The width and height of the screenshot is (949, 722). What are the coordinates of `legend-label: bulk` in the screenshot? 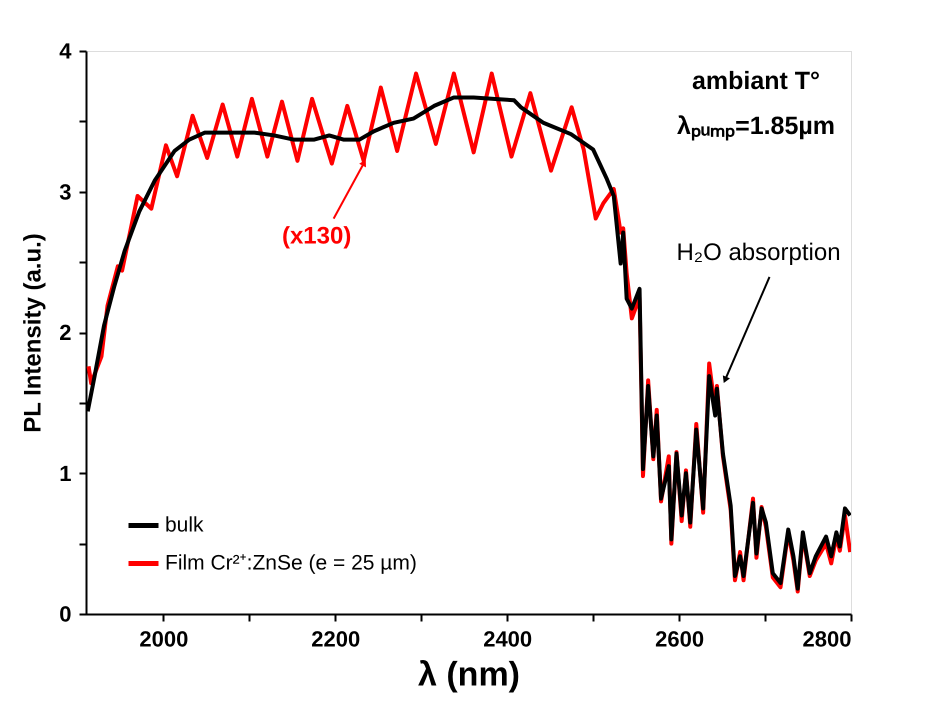 It's located at (184, 525).